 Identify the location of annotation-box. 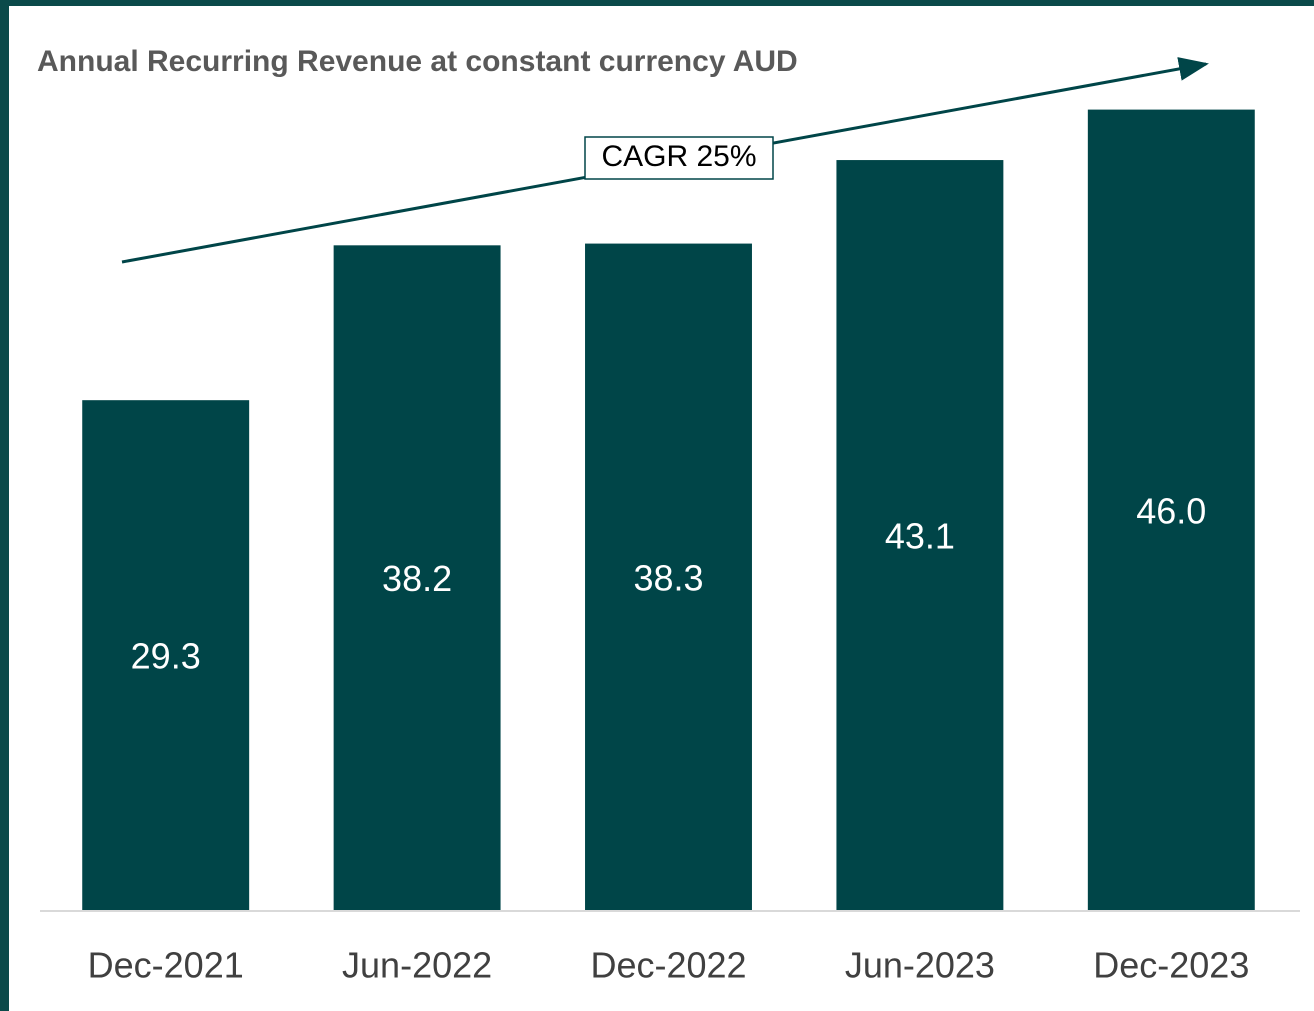
(679, 158).